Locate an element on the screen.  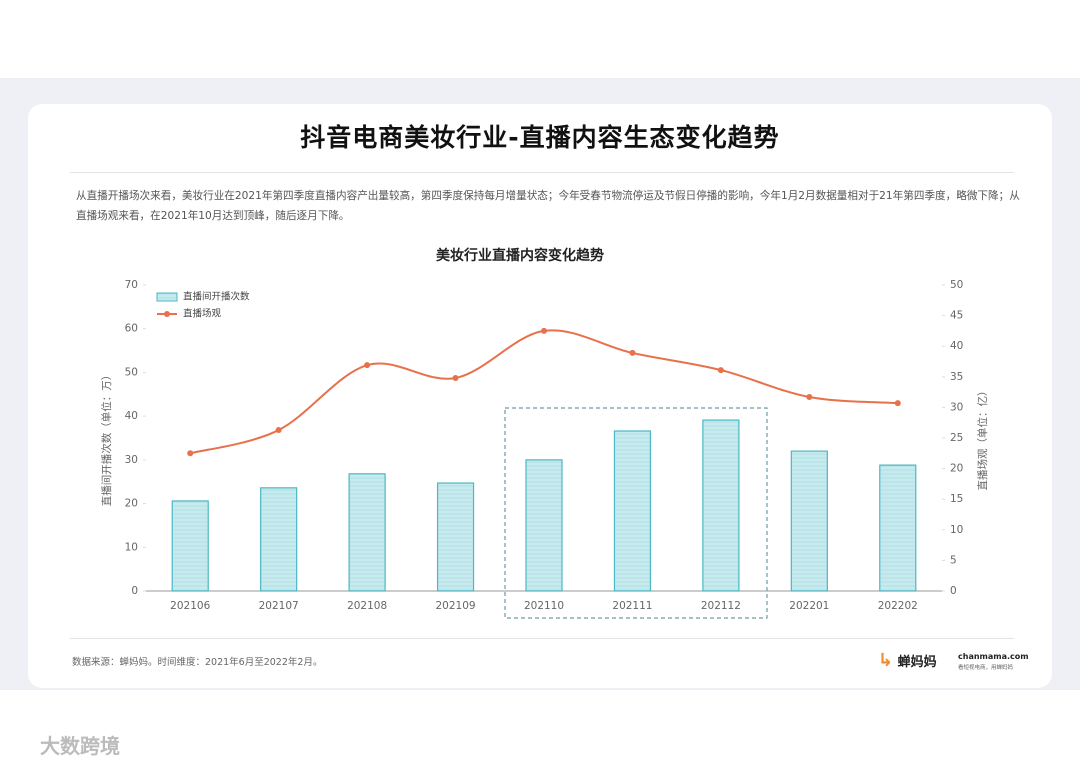
y2-tick-label: 45 is located at coordinates (956, 316).